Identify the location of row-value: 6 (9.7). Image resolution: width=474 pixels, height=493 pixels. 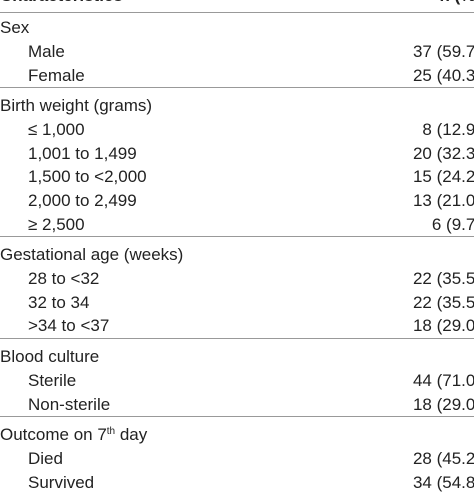
(452, 224).